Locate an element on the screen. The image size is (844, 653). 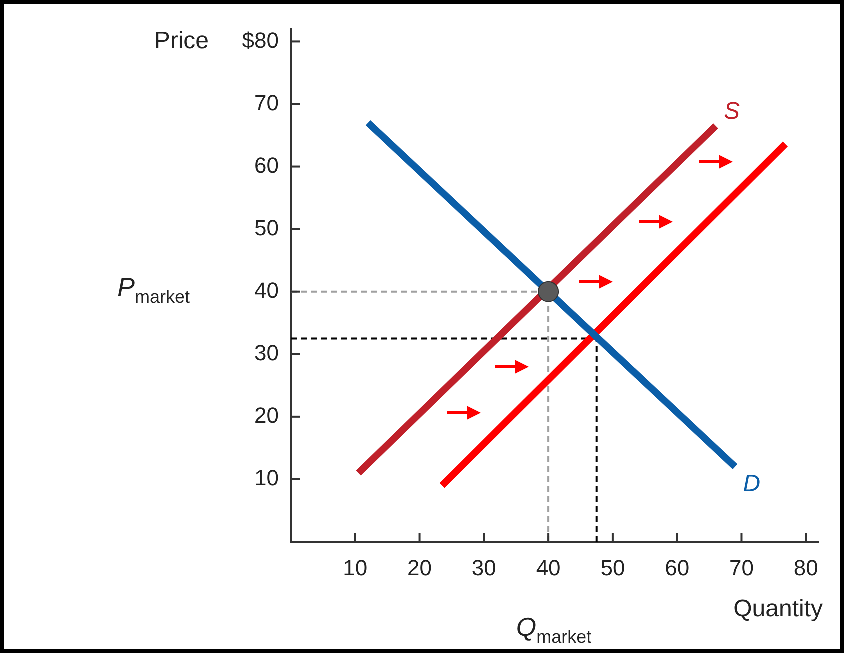
y-tick-label: $80 is located at coordinates (260, 40).